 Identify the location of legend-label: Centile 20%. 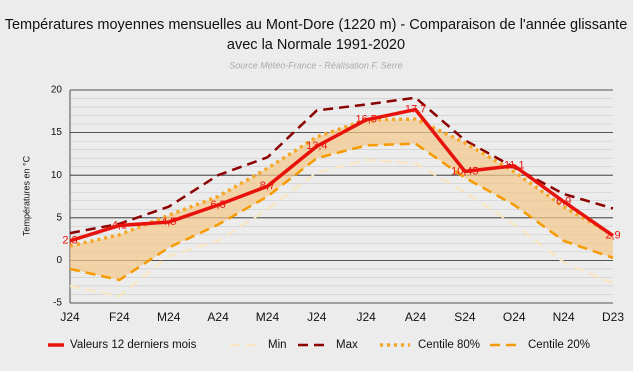
(559, 345).